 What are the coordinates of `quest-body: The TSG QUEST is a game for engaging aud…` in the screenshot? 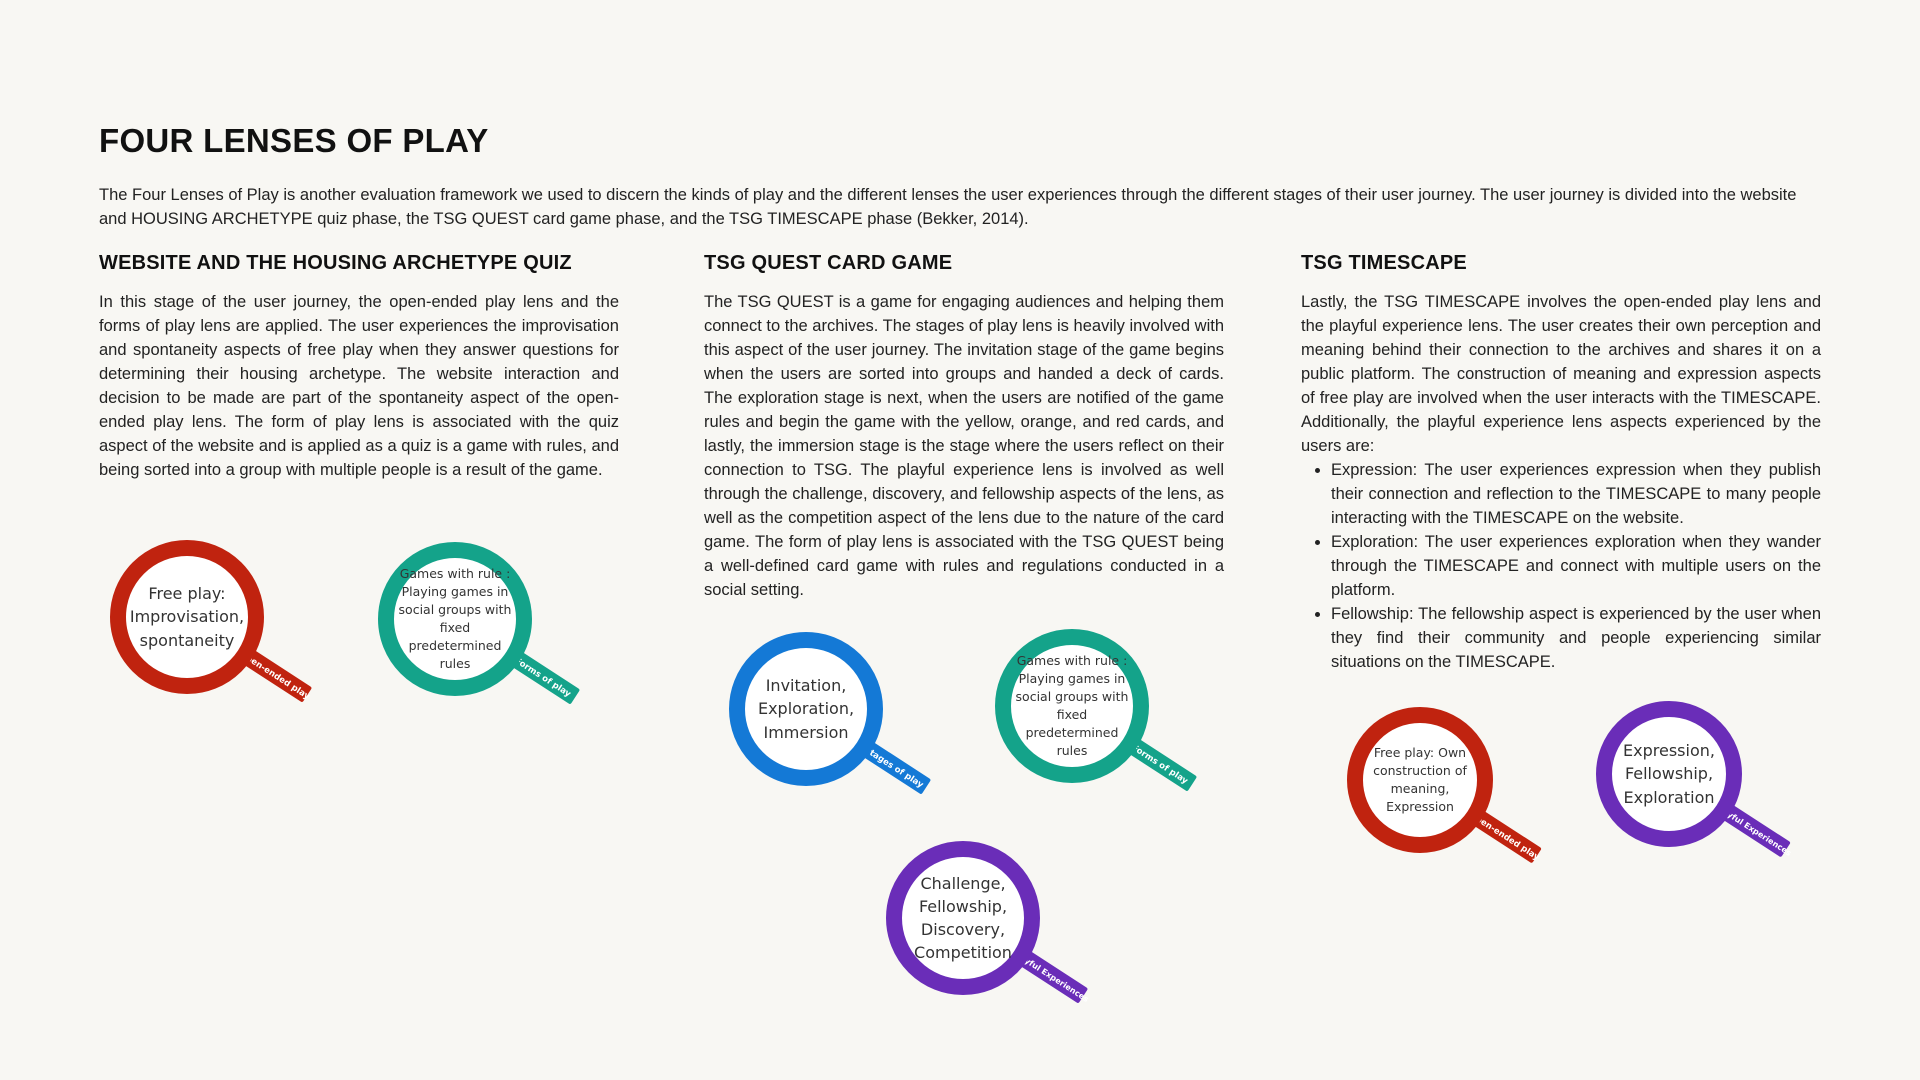 It's located at (964, 446).